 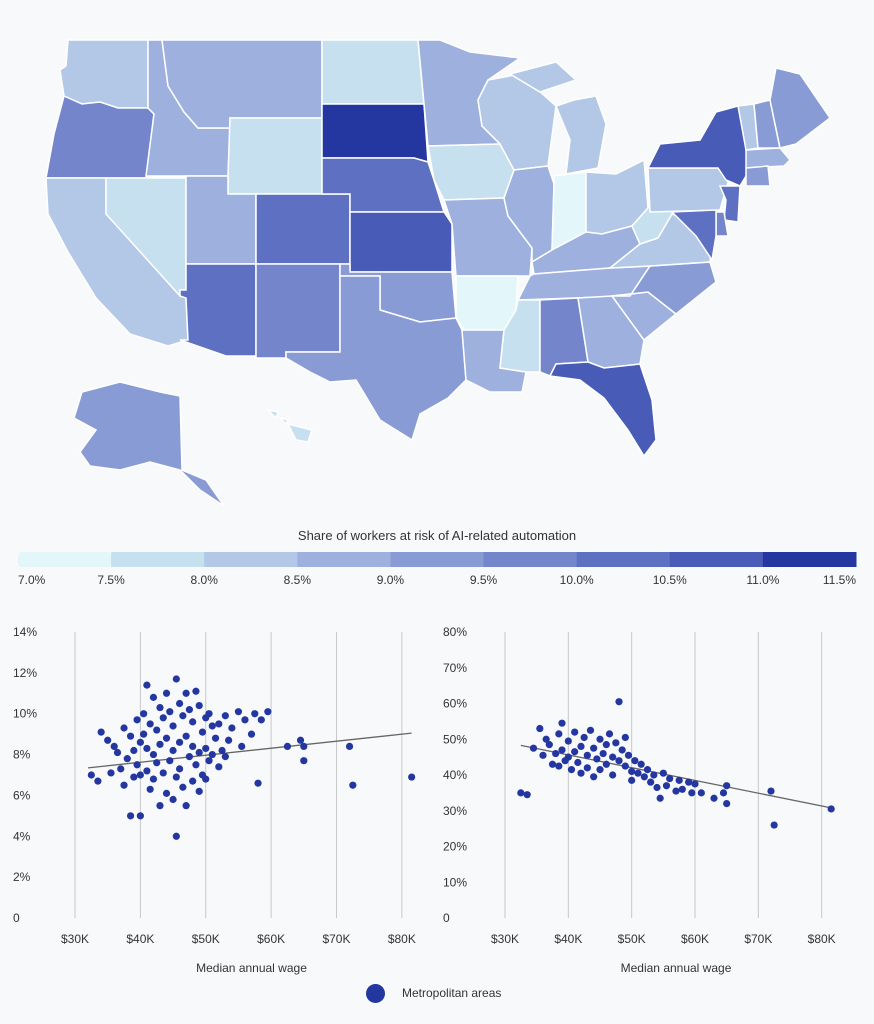 I want to click on state-TX, so click(x=376, y=358).